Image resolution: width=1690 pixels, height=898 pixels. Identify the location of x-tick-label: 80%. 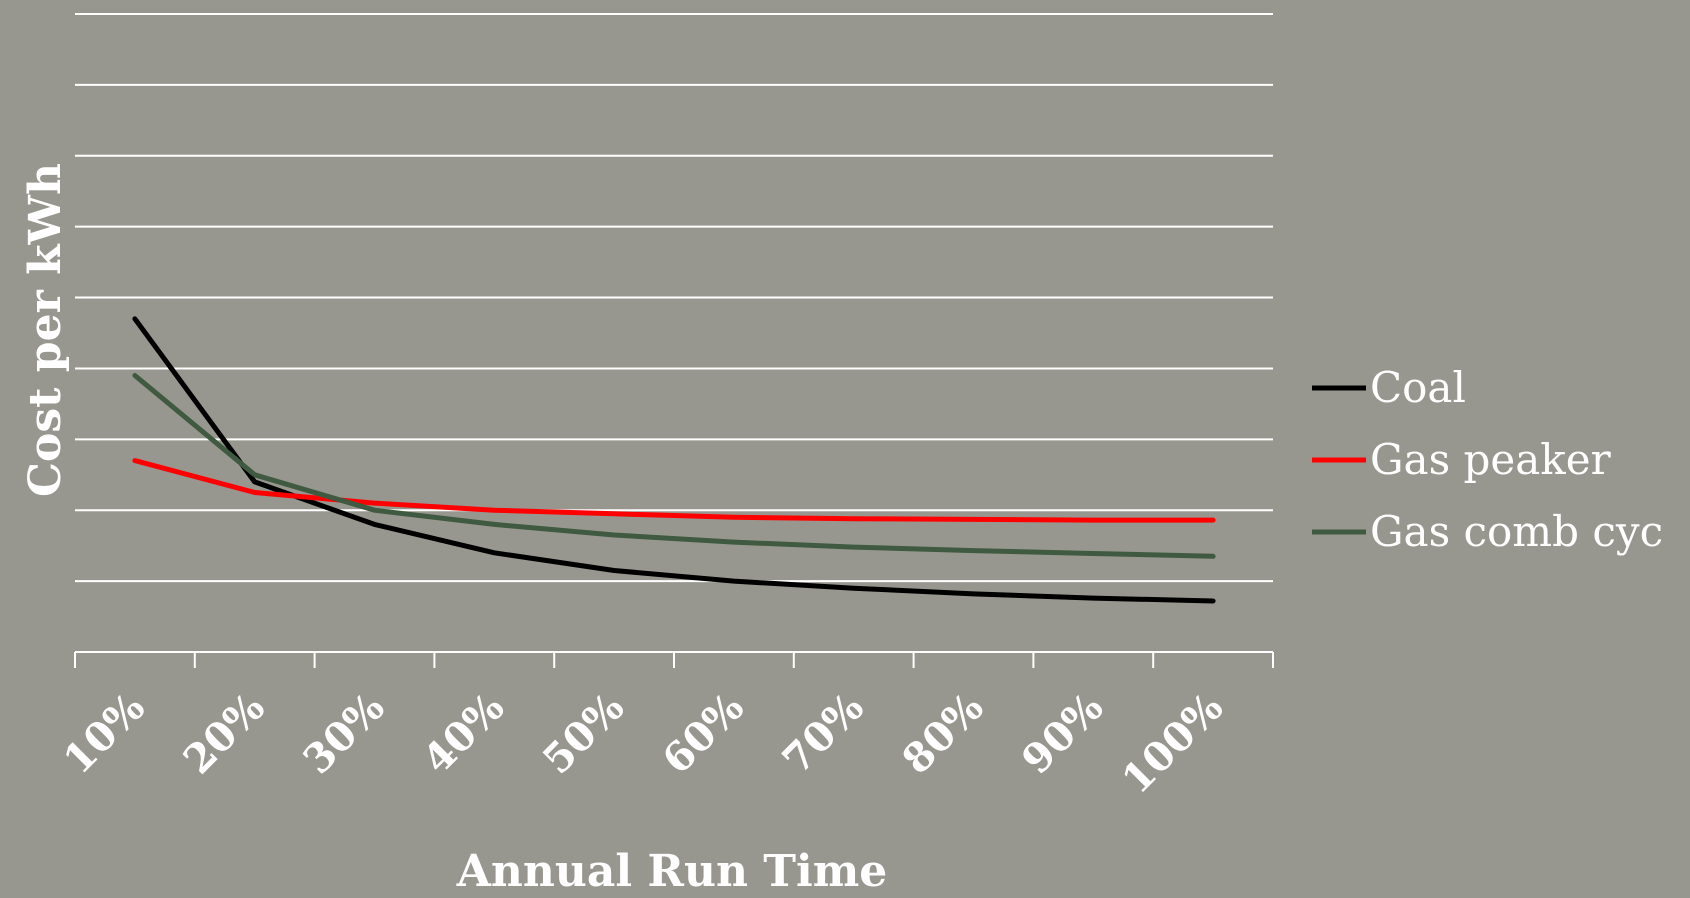
(942, 733).